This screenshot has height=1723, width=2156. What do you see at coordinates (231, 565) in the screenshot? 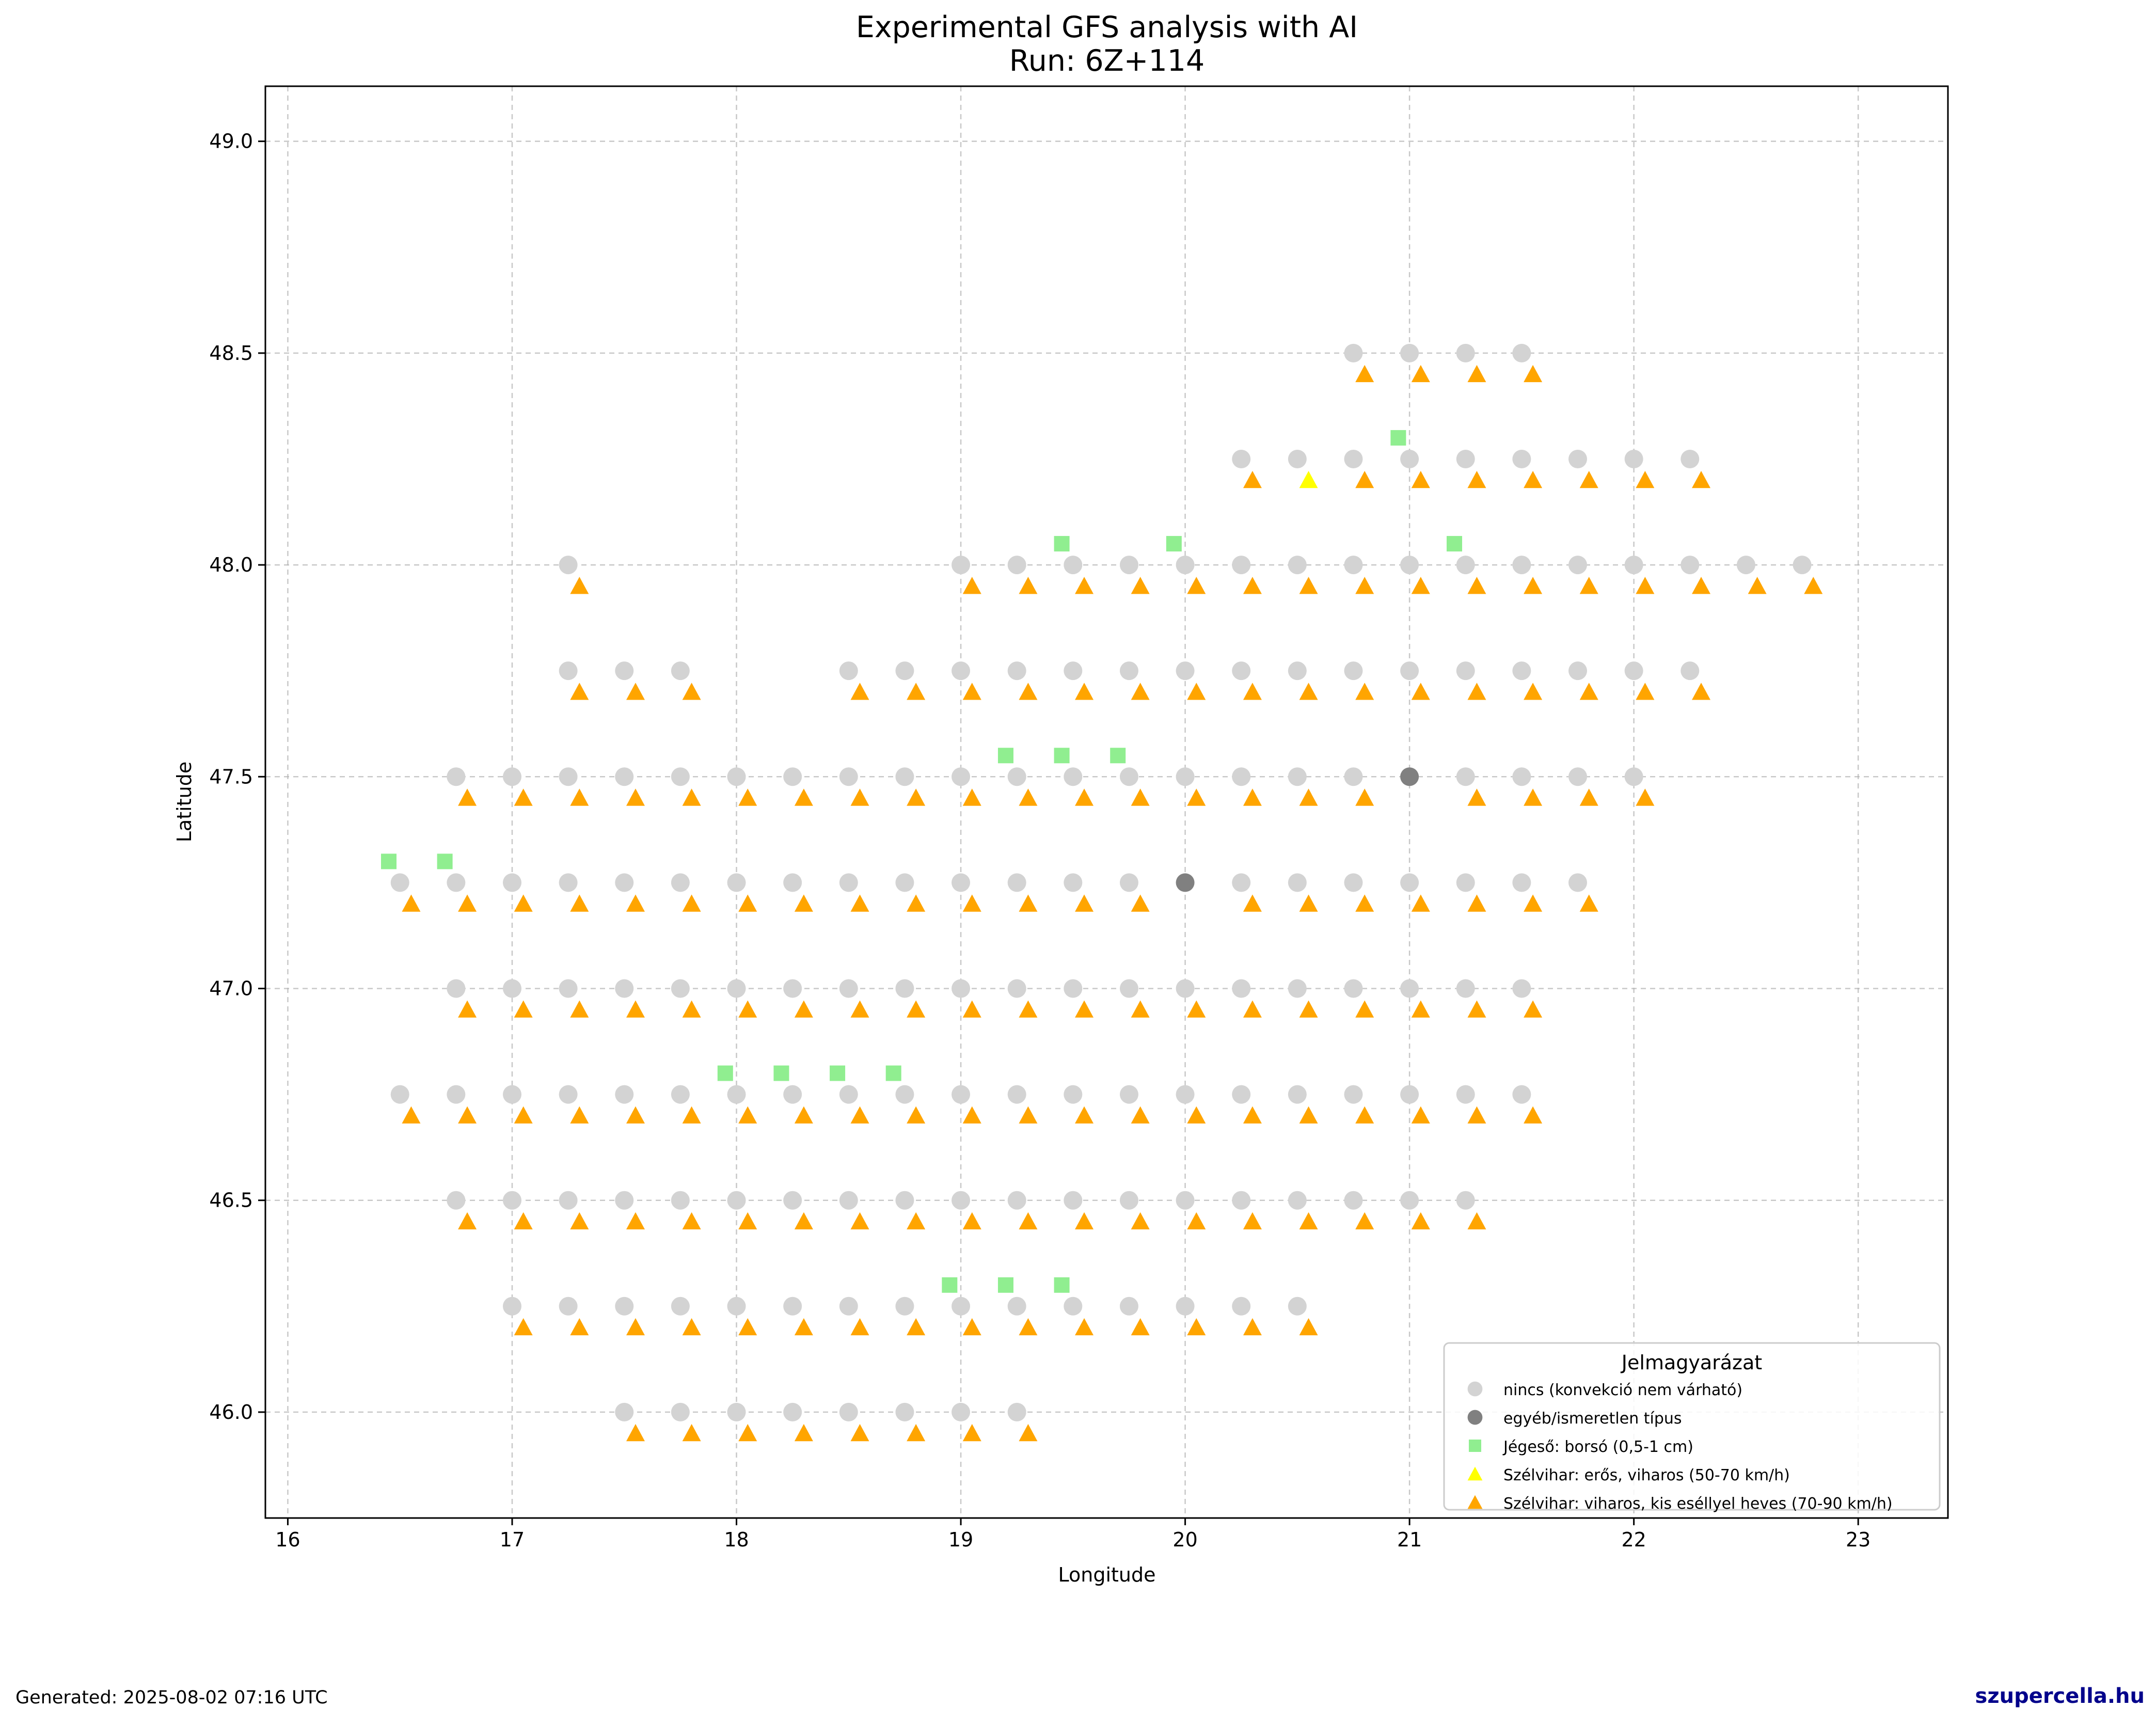
I see `y-tick-label: 48.0` at bounding box center [231, 565].